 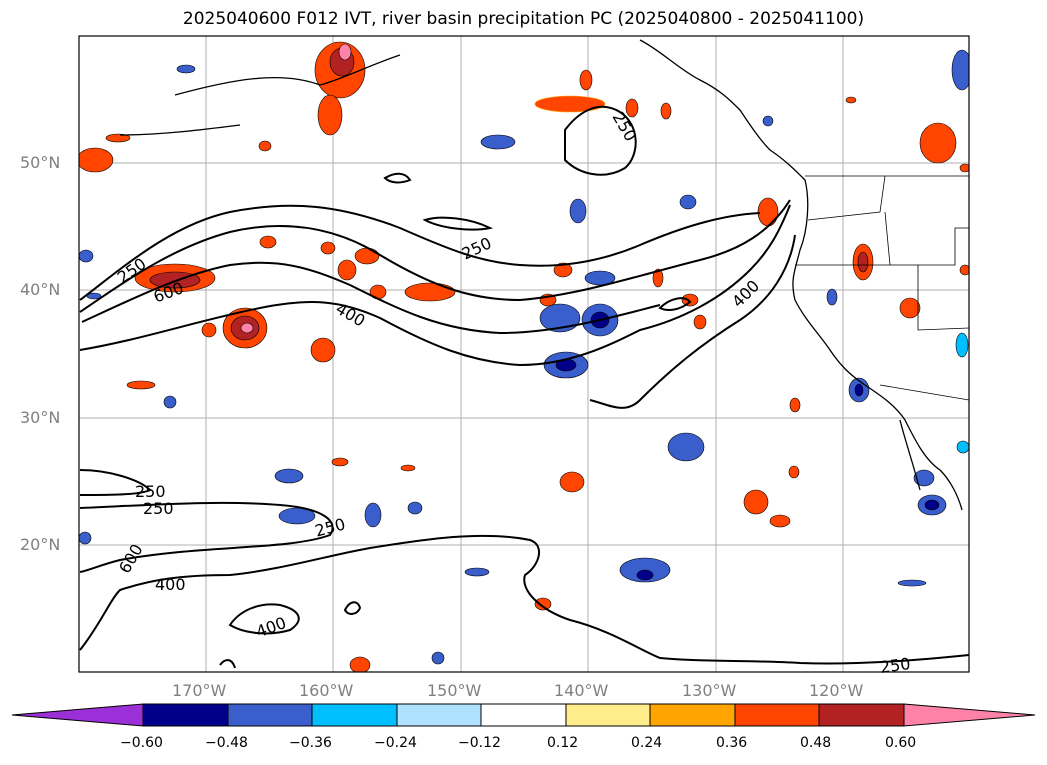 What do you see at coordinates (199, 690) in the screenshot?
I see `lon-label-170w: 170°W` at bounding box center [199, 690].